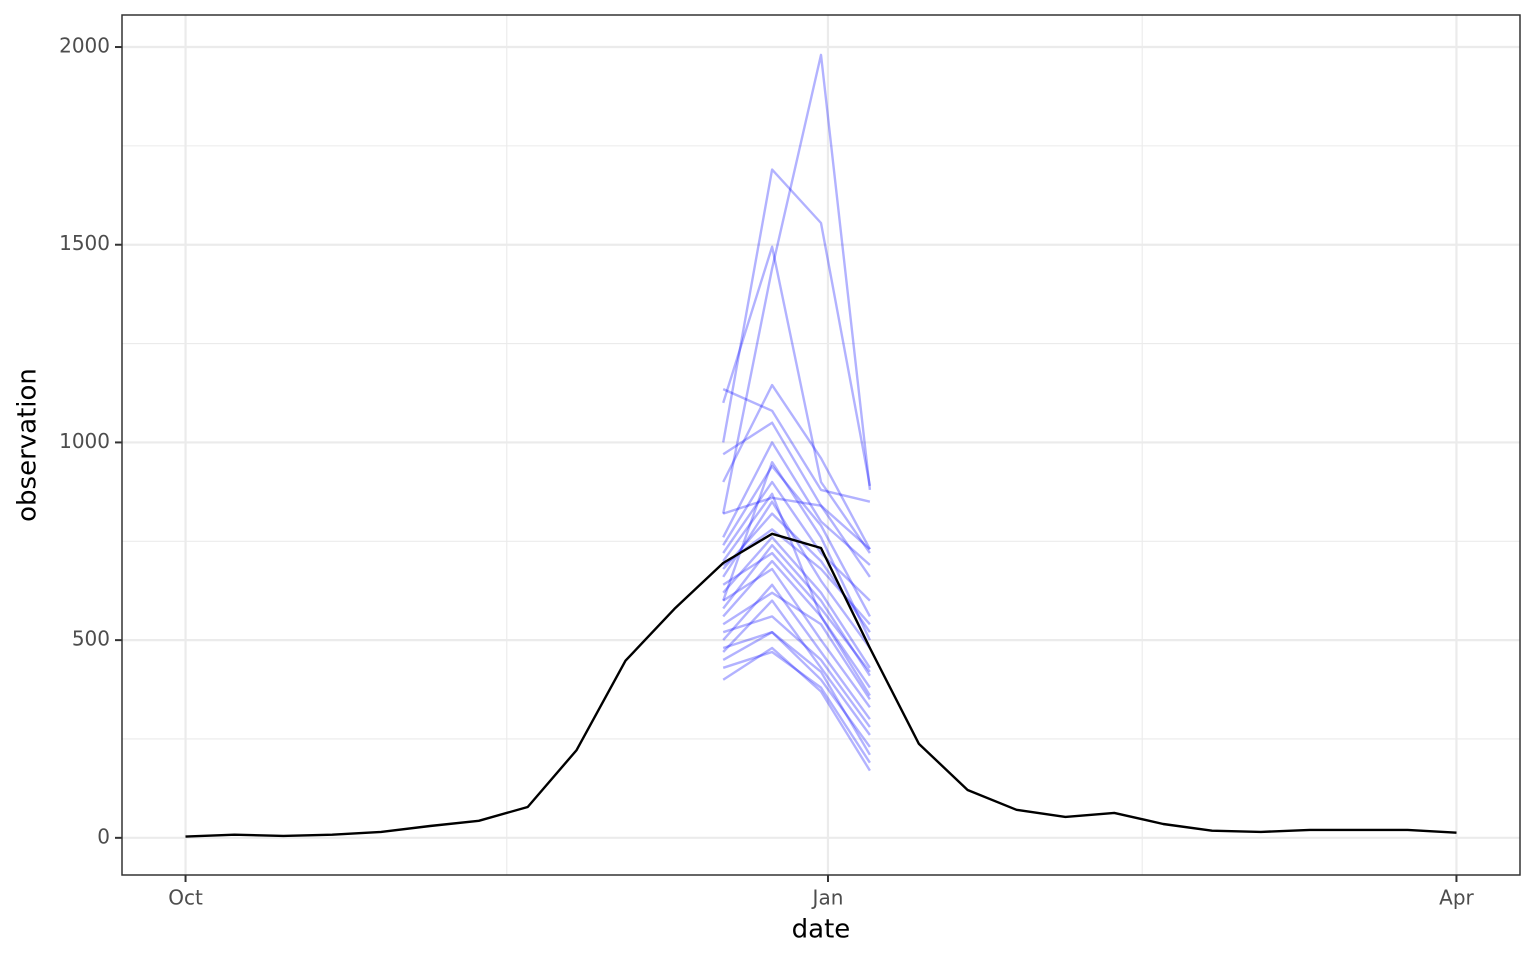 The height and width of the screenshot is (960, 1536). Describe the element at coordinates (84, 46) in the screenshot. I see `y-tick-label: 2000` at that location.